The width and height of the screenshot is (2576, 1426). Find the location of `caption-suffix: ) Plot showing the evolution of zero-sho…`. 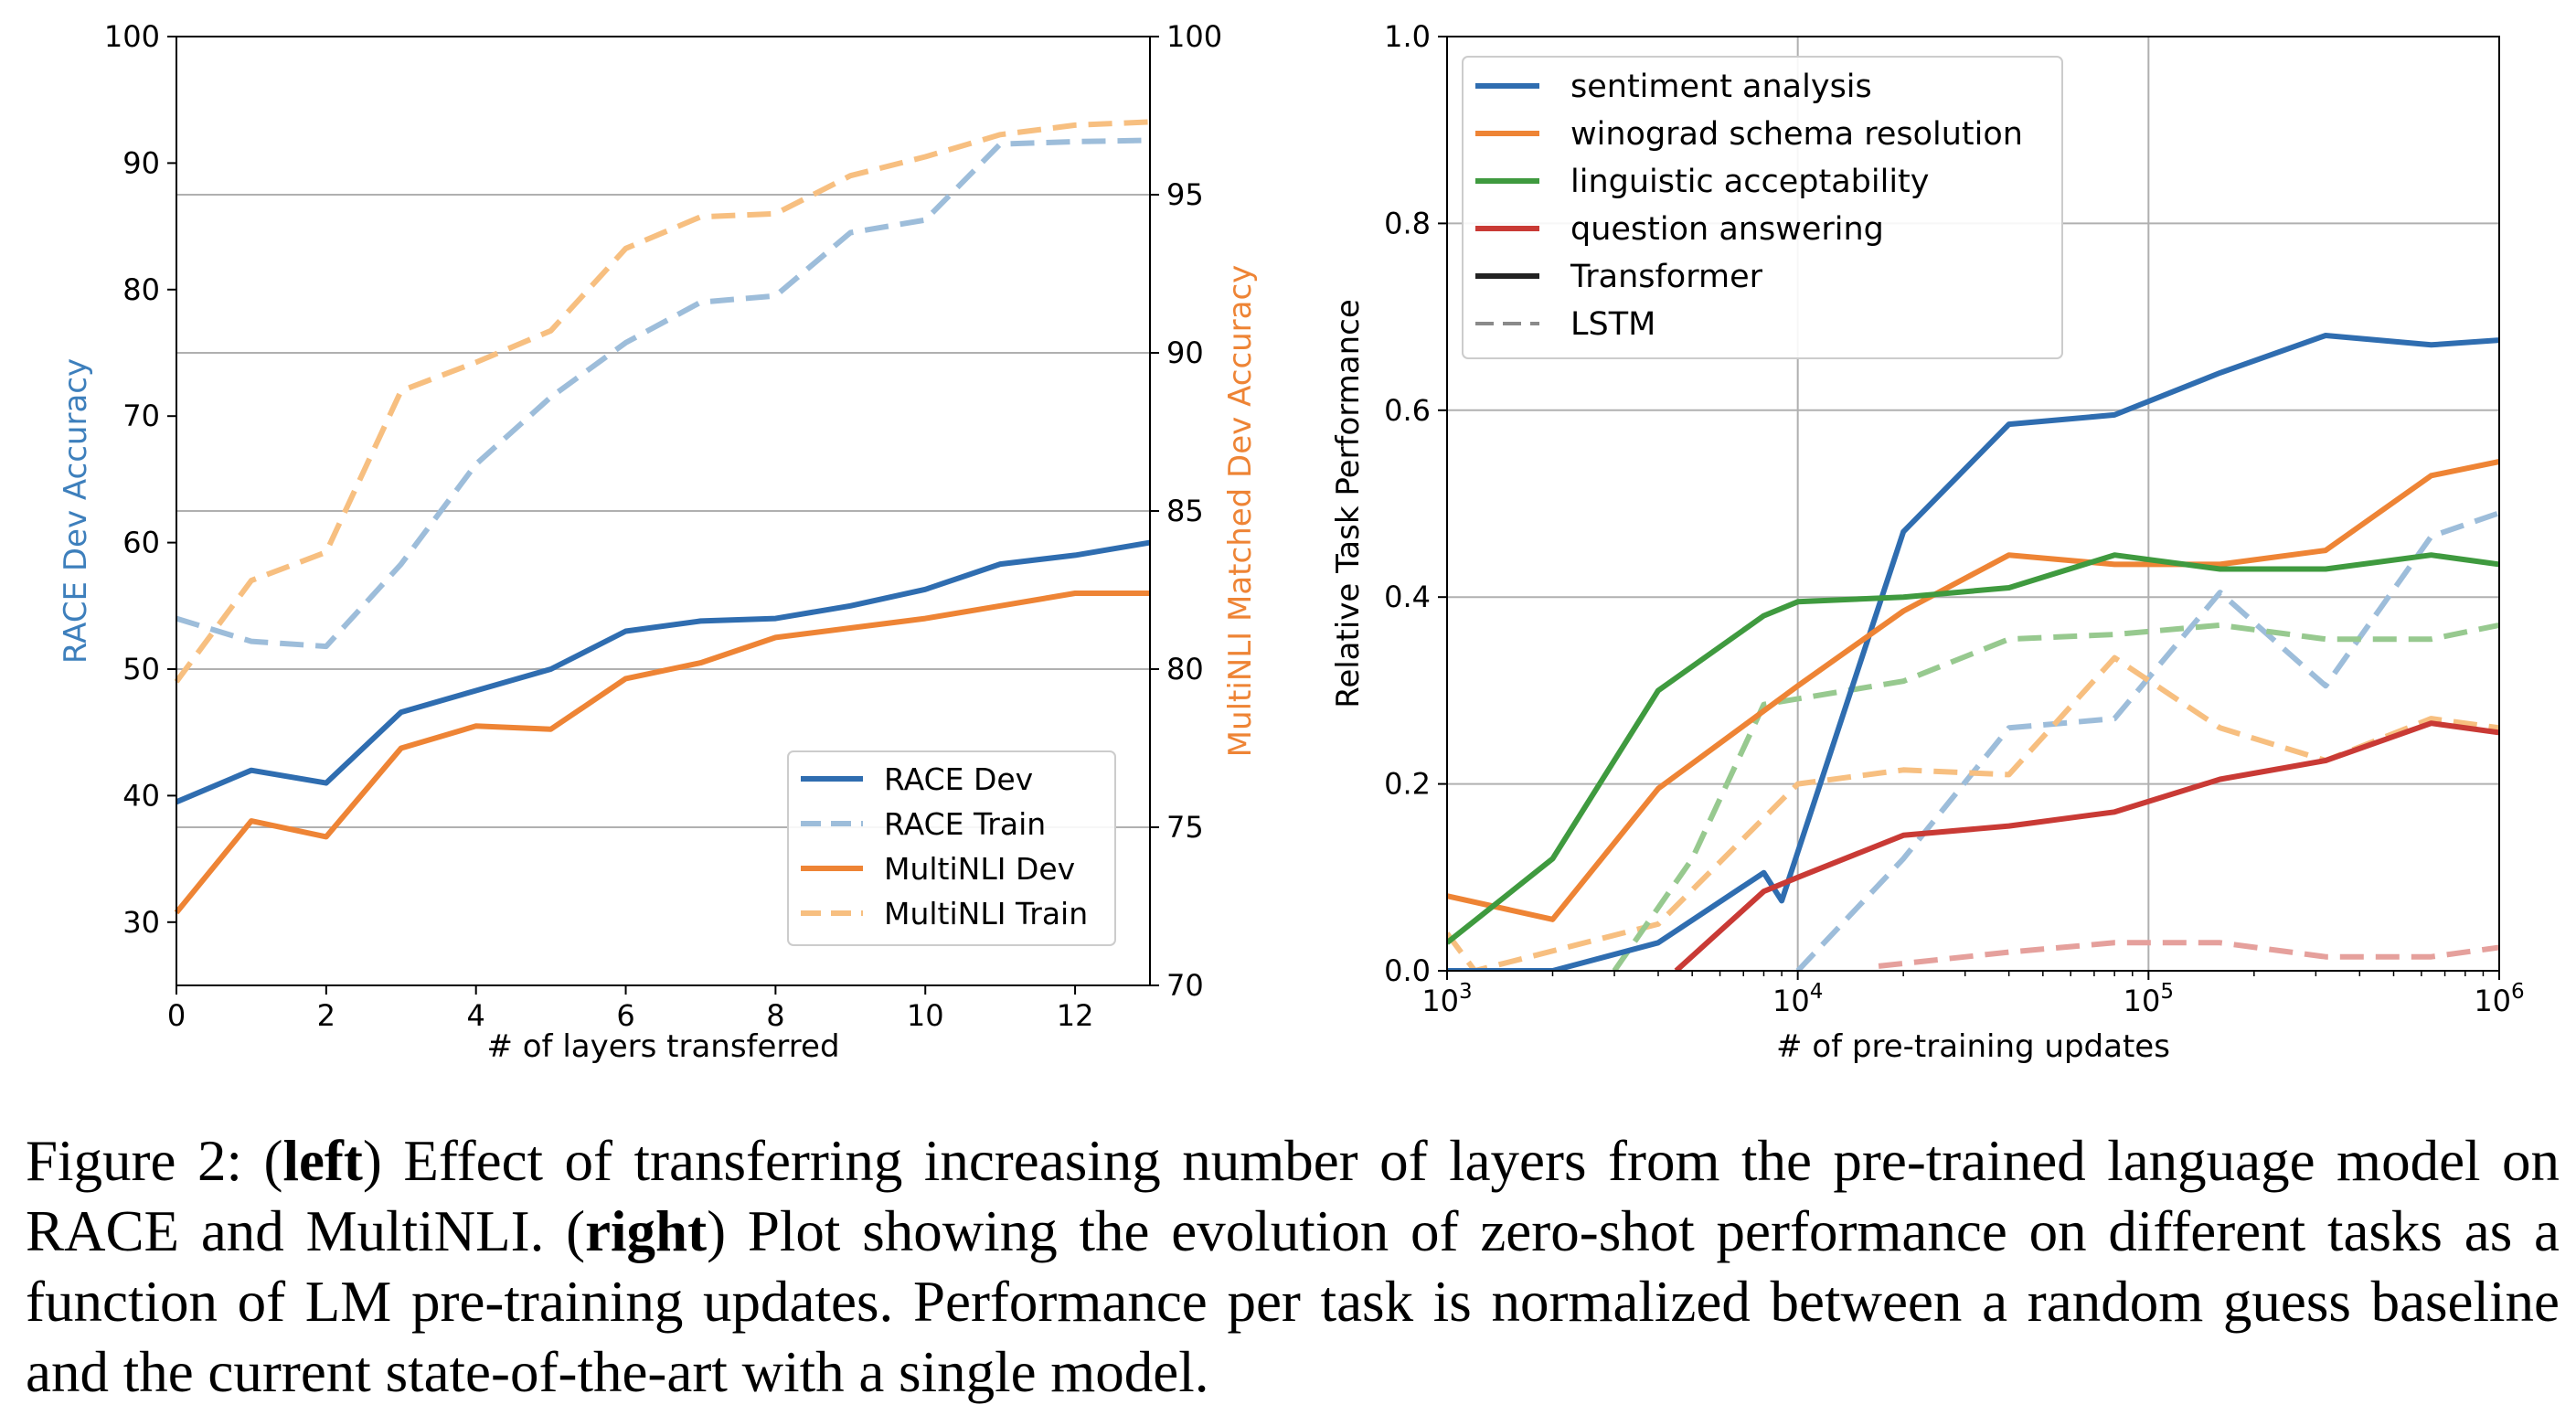

caption-suffix: ) Plot showing the evolution of zero-sho… is located at coordinates (1293, 1302).